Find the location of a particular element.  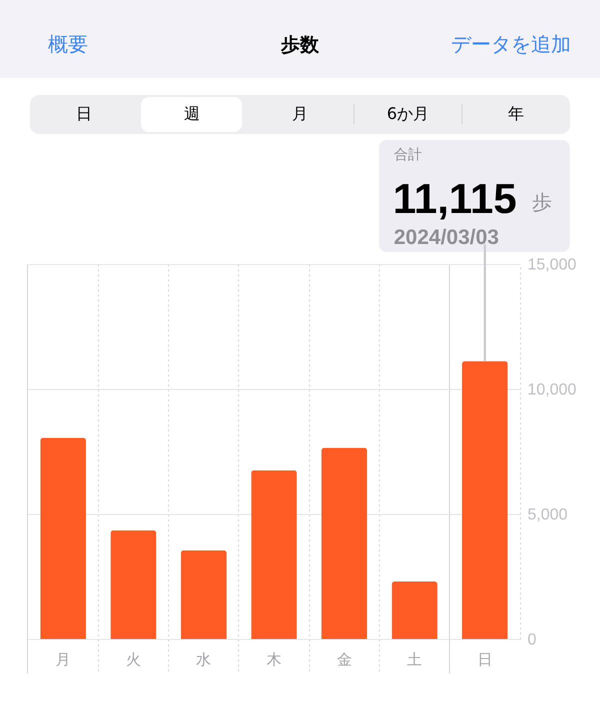

x-tick-label: 水 is located at coordinates (204, 659).